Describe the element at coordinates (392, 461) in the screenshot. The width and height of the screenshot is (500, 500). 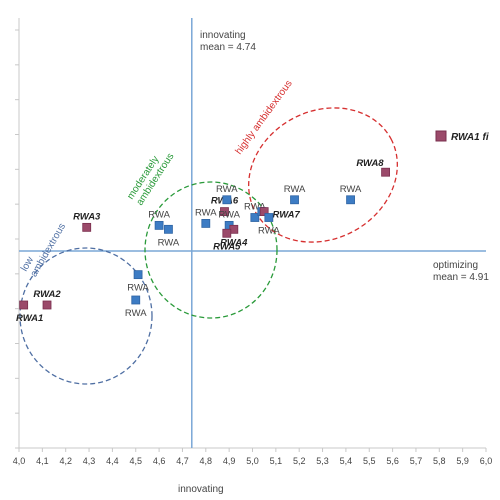
I see `x-tick-label: 5,6` at that location.